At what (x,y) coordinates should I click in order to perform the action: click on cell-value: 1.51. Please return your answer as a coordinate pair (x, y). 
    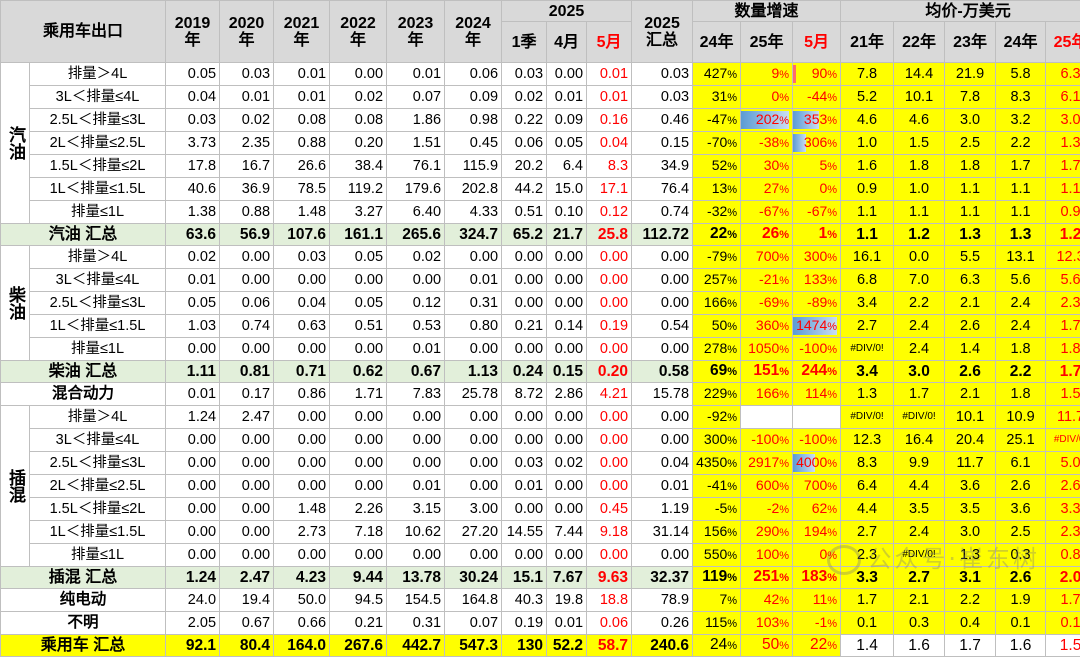
    Looking at the image, I should click on (416, 143).